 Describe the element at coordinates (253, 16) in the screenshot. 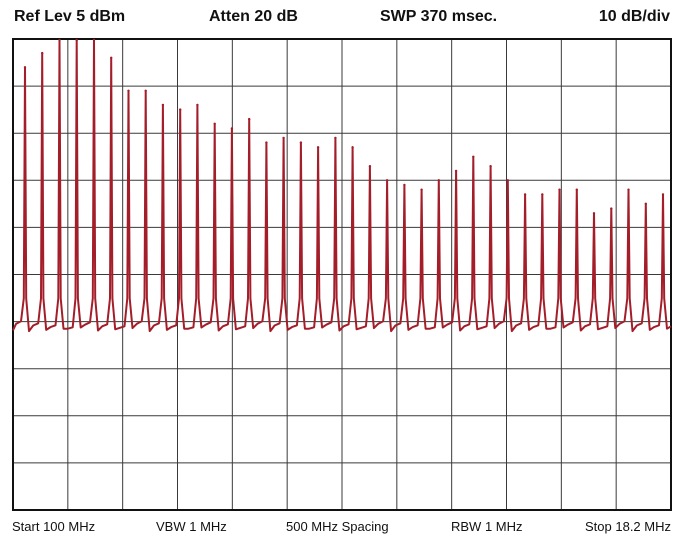

I see `attenuation-label: Atten 20 dB` at that location.